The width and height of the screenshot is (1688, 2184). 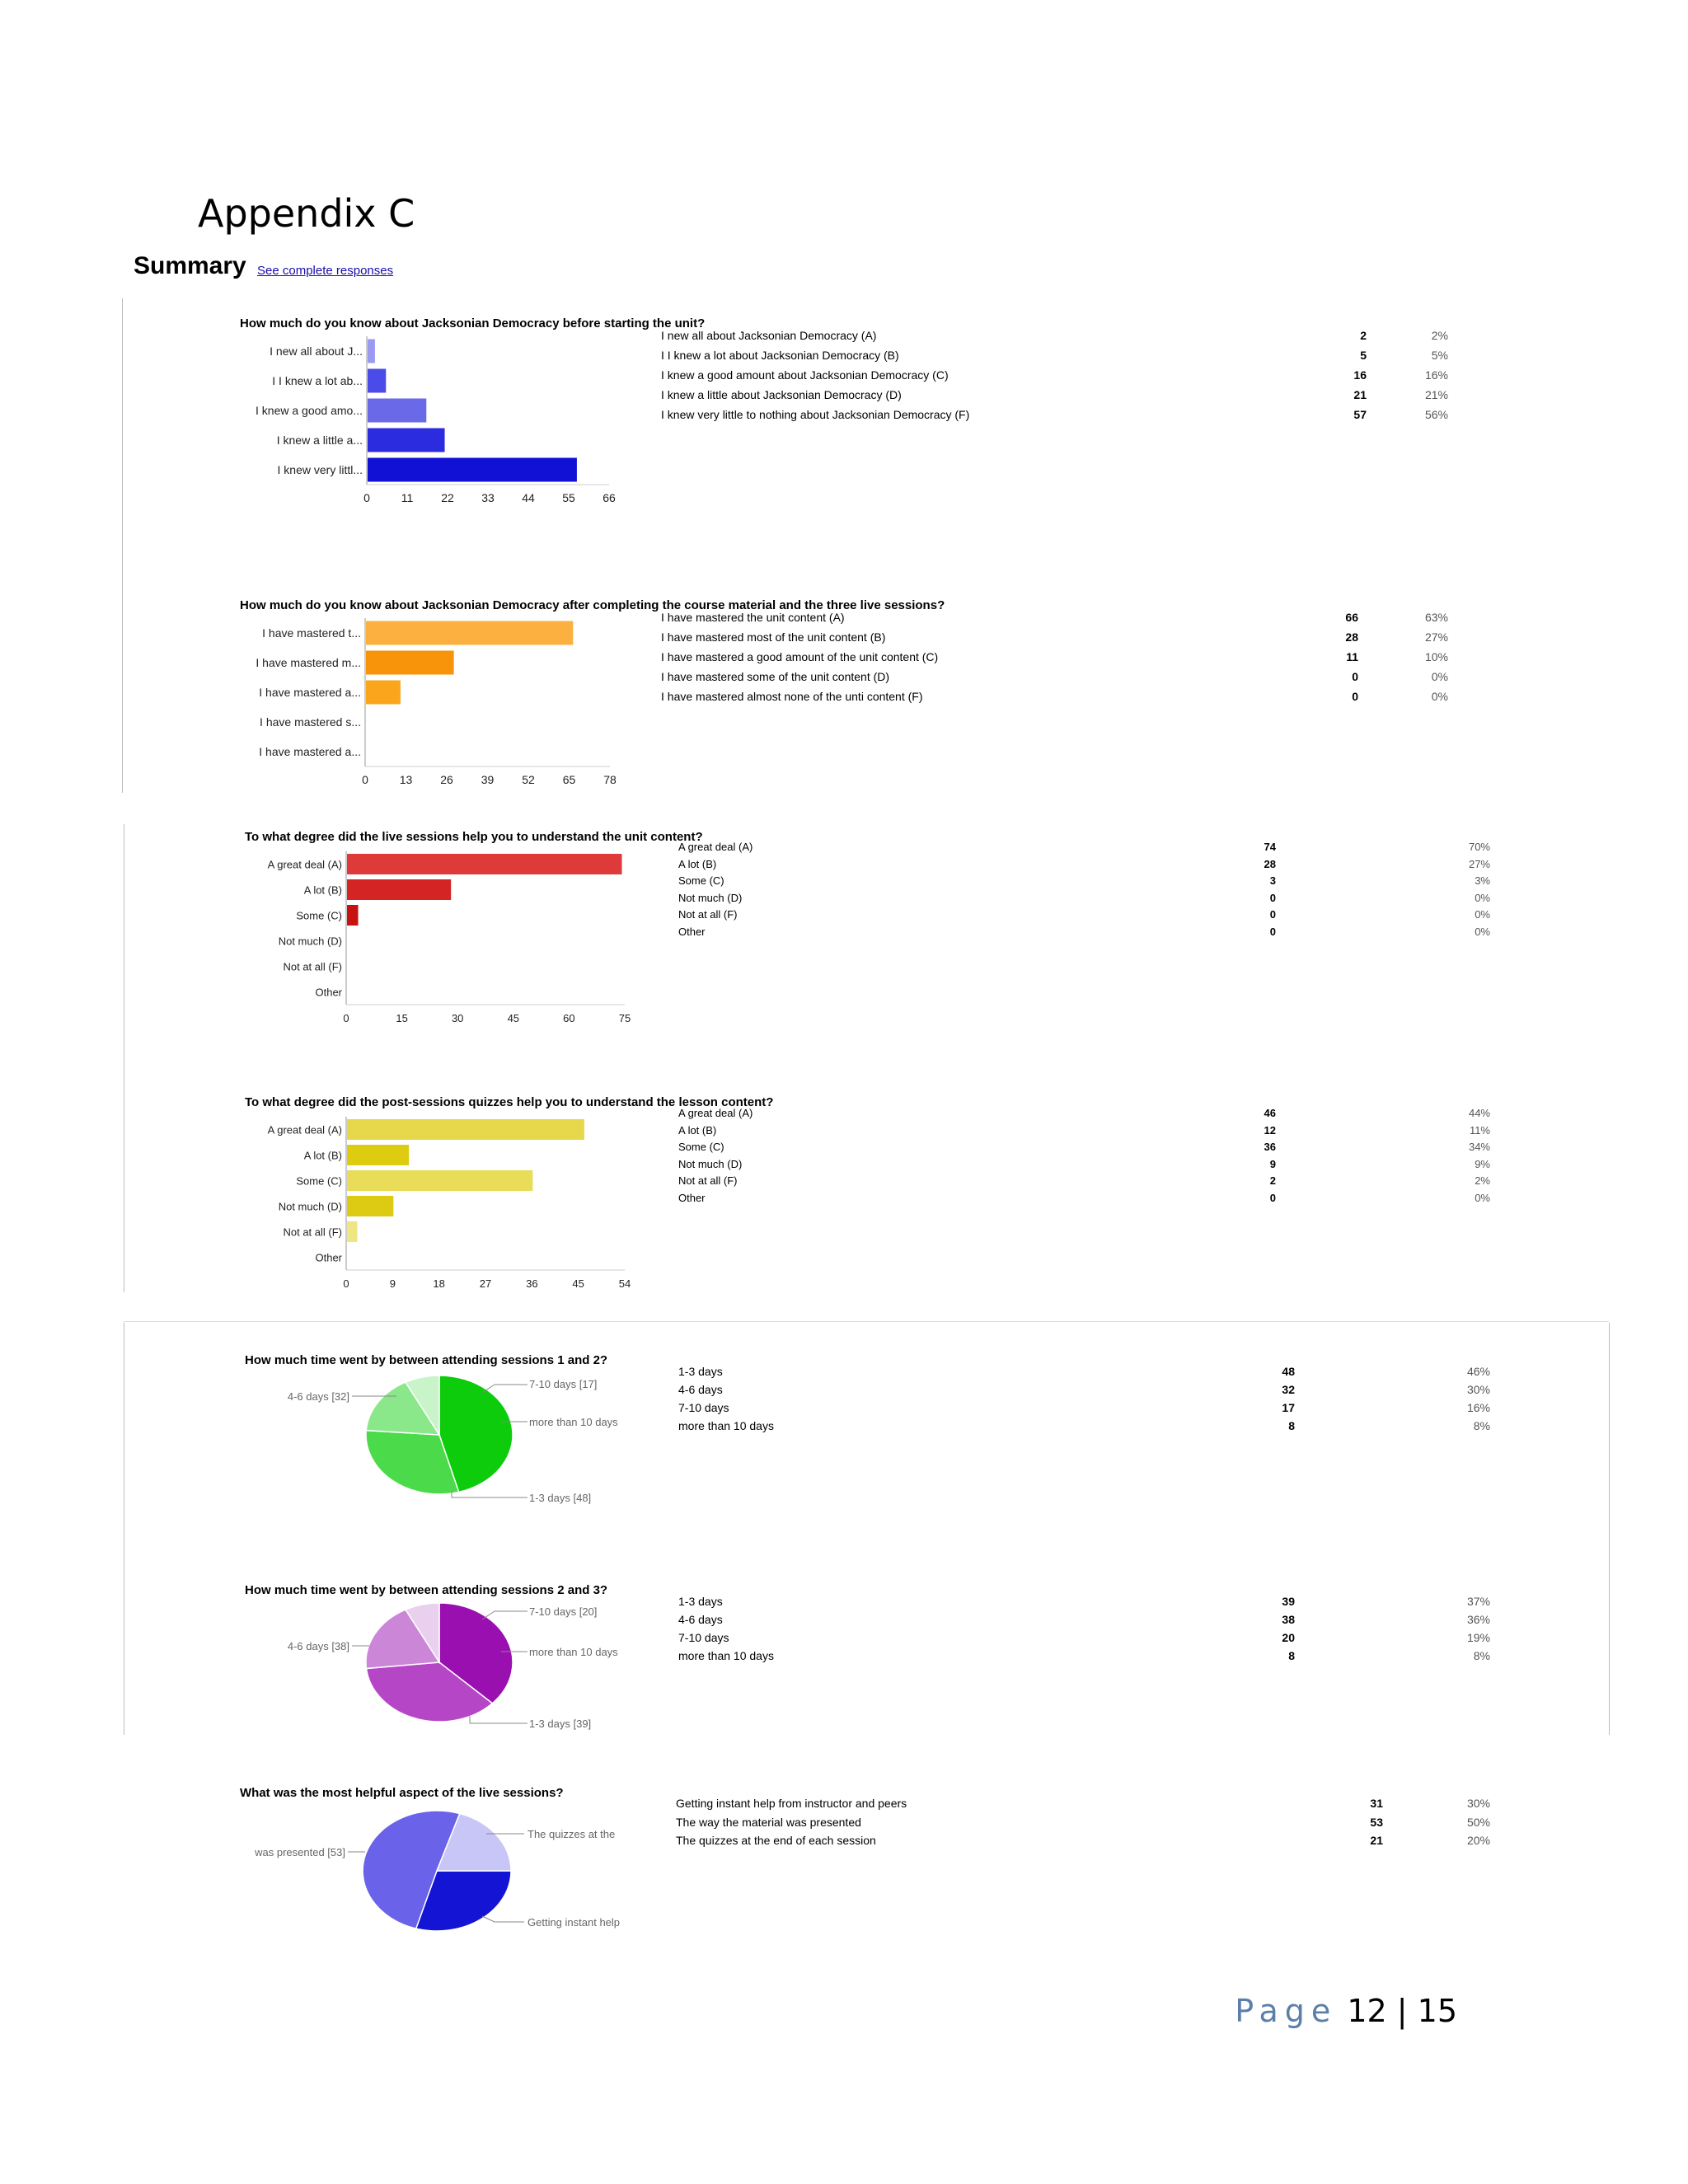 I want to click on x-tick-label: 44, so click(x=528, y=497).